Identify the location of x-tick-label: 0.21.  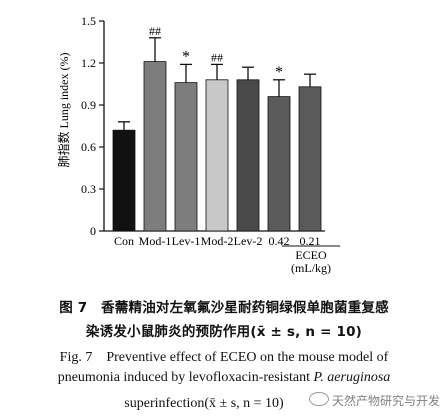
(310, 241).